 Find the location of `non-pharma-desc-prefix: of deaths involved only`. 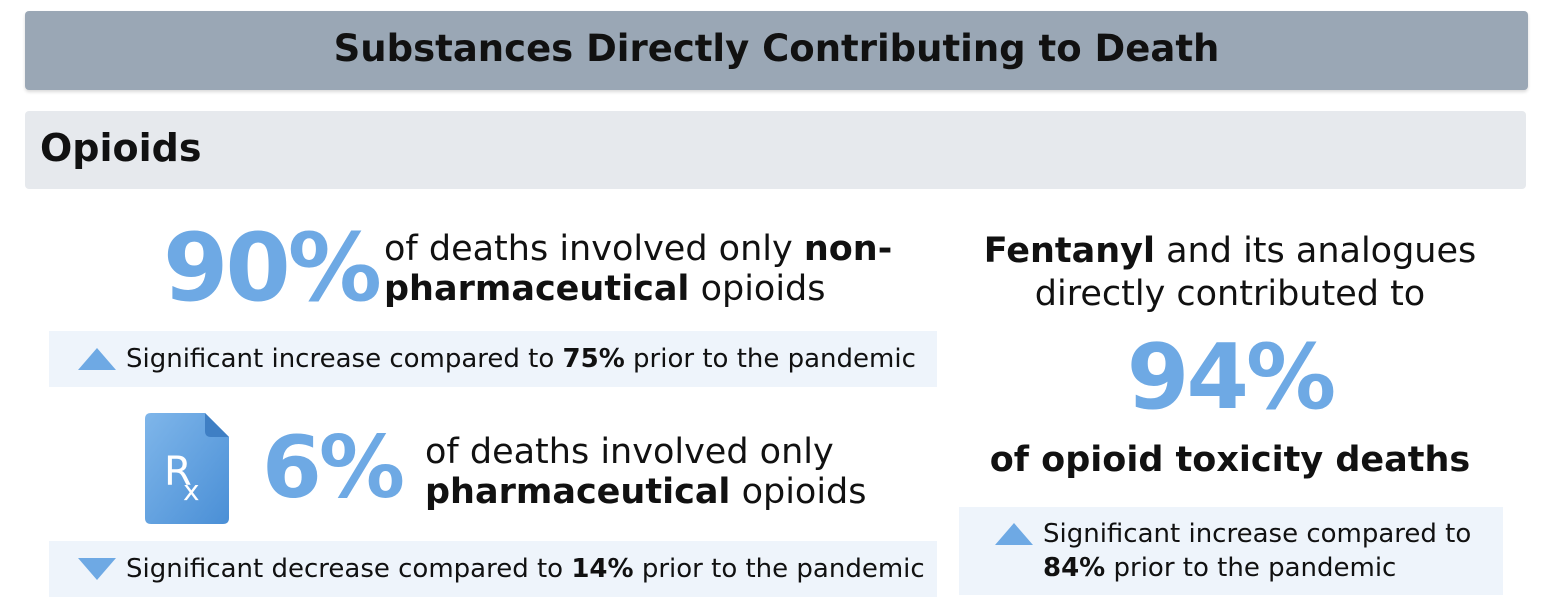

non-pharma-desc-prefix: of deaths involved only is located at coordinates (594, 249).